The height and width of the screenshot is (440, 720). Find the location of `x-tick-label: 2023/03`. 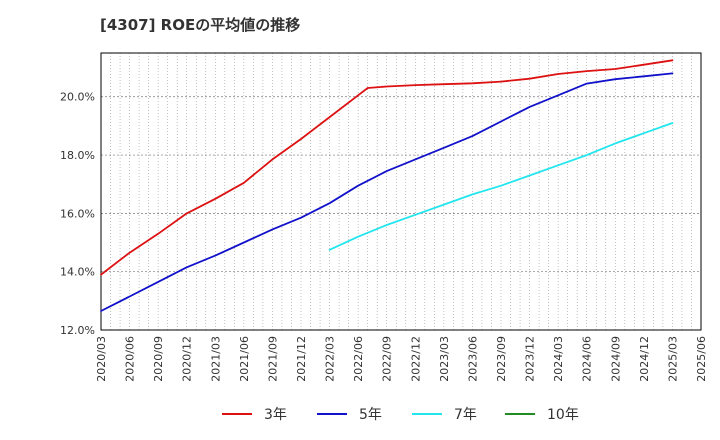

x-tick-label: 2023/03 is located at coordinates (444, 359).